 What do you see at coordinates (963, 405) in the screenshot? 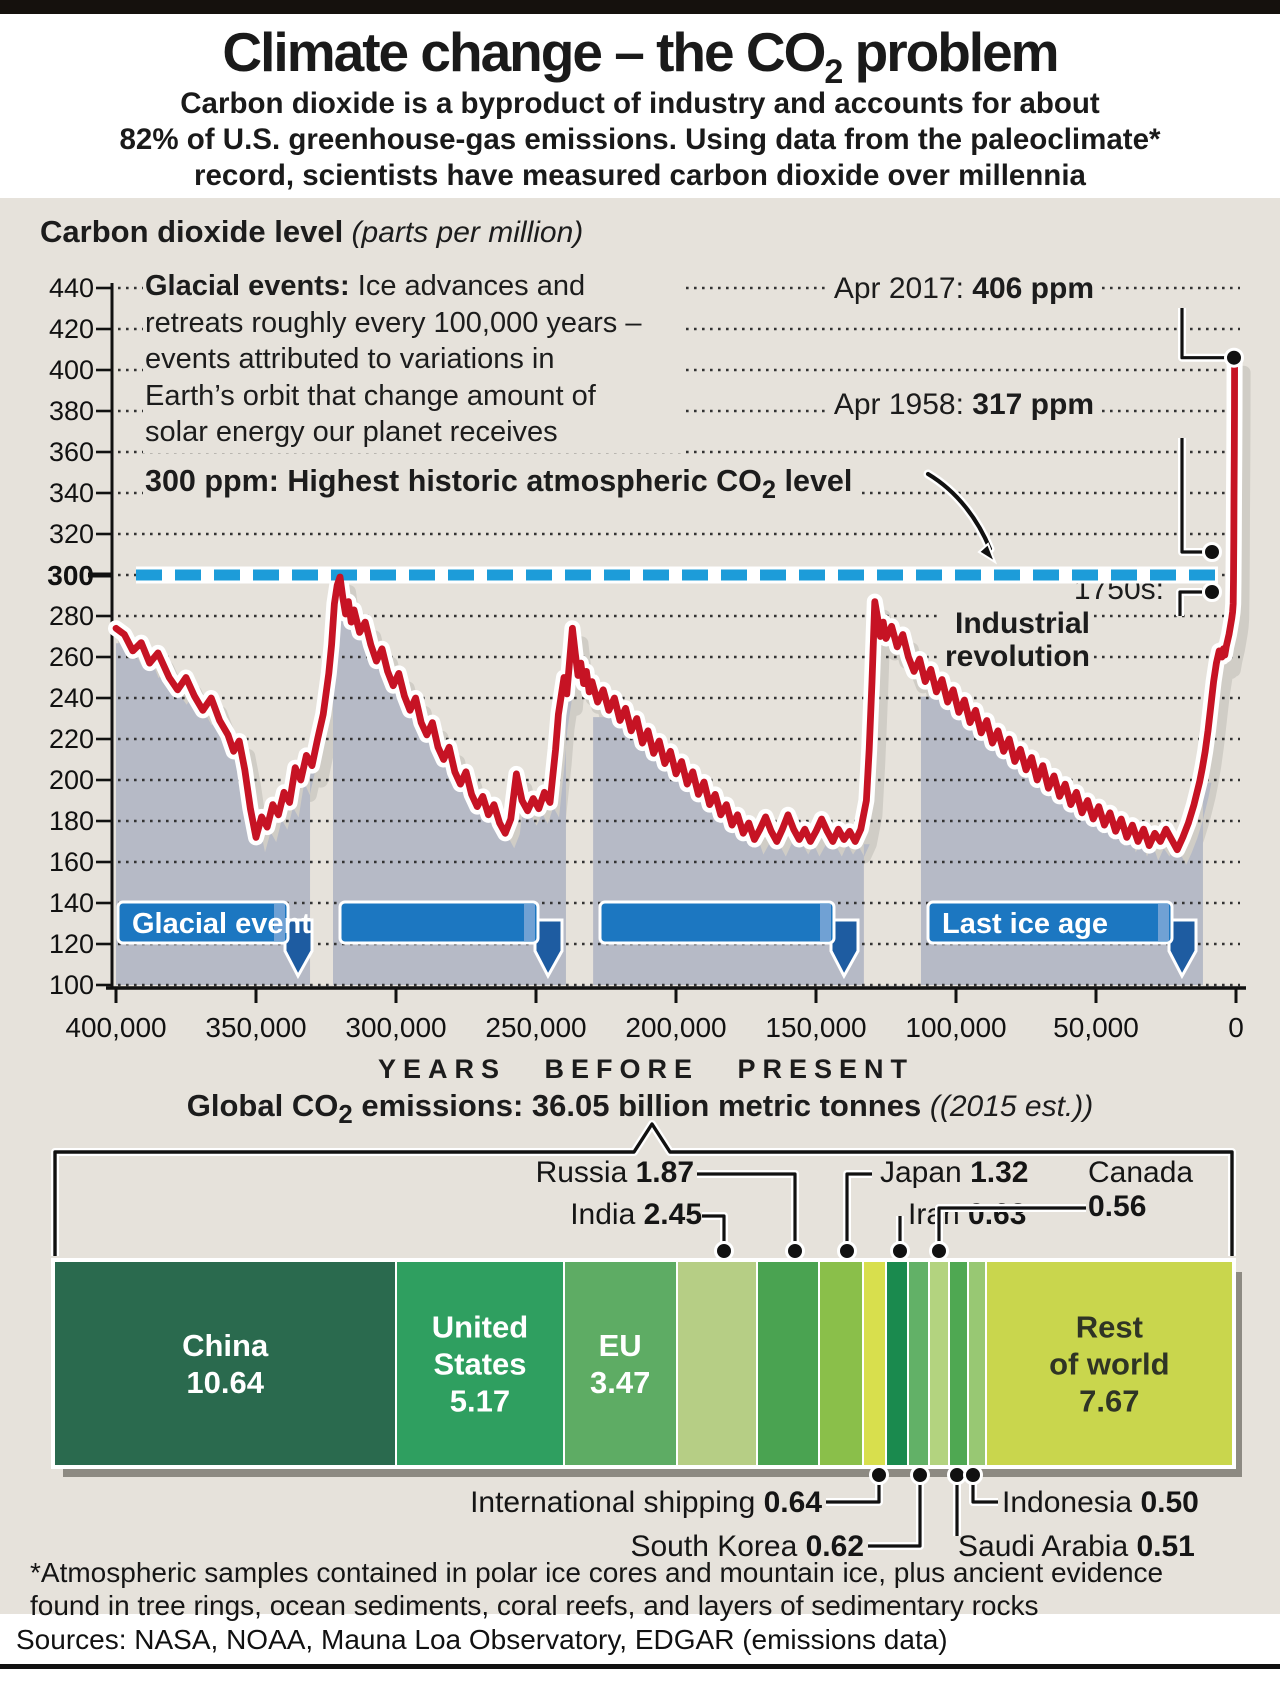
I see `annotation-apr-1958: Apr 1958: 317 ppm` at bounding box center [963, 405].